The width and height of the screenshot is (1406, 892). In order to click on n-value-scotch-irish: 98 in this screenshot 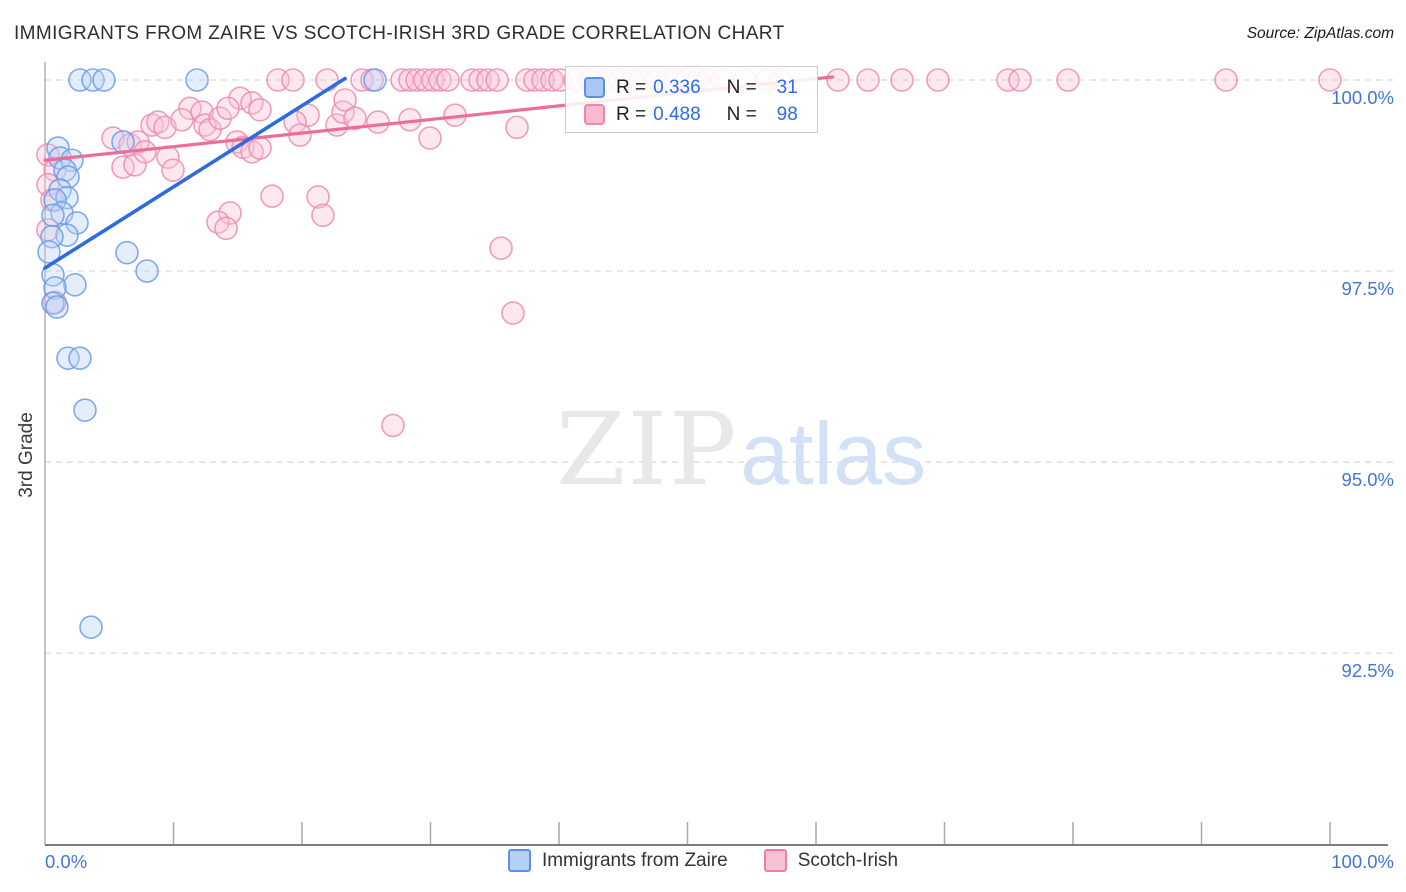, I will do `click(787, 114)`.